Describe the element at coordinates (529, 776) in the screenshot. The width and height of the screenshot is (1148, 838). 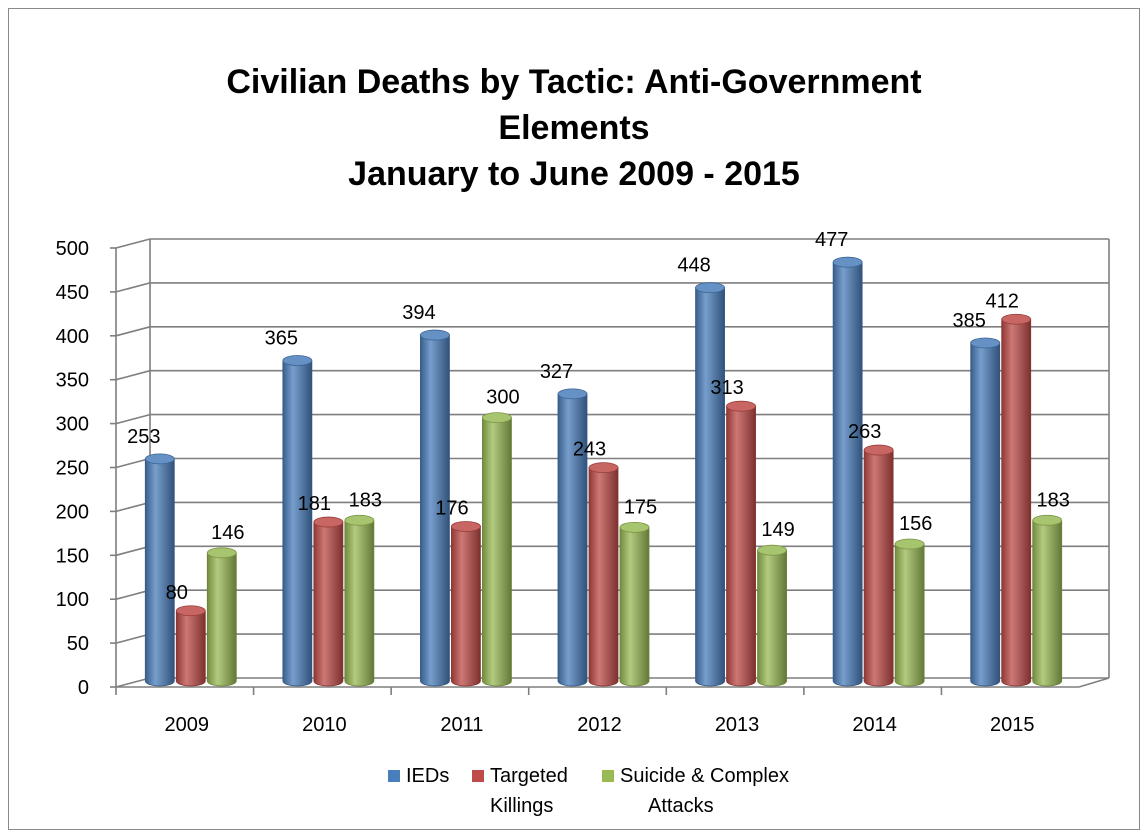
I see `legend-label-line: Targeted` at that location.